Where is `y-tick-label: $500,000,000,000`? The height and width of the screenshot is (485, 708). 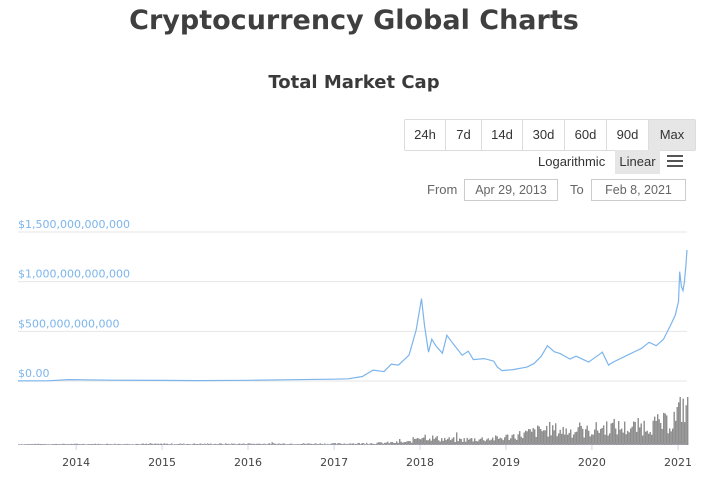
y-tick-label: $500,000,000,000 is located at coordinates (68, 323).